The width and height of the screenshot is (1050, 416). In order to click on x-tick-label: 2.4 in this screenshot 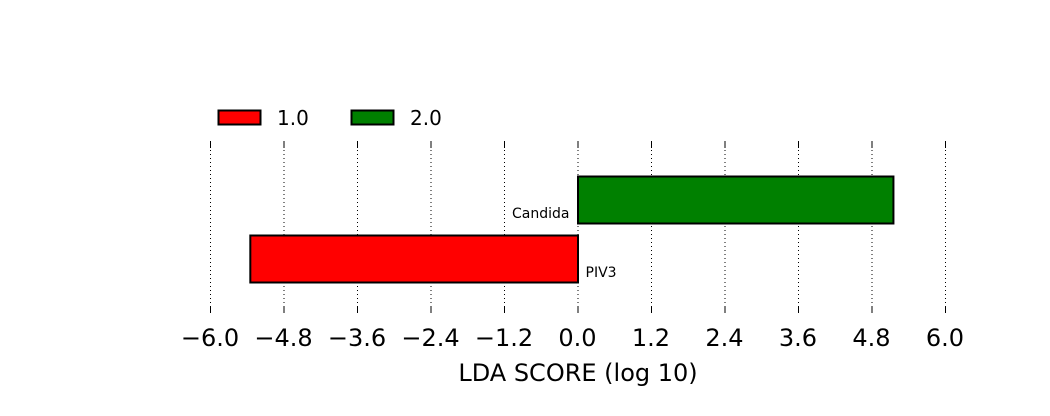, I will do `click(724, 338)`.